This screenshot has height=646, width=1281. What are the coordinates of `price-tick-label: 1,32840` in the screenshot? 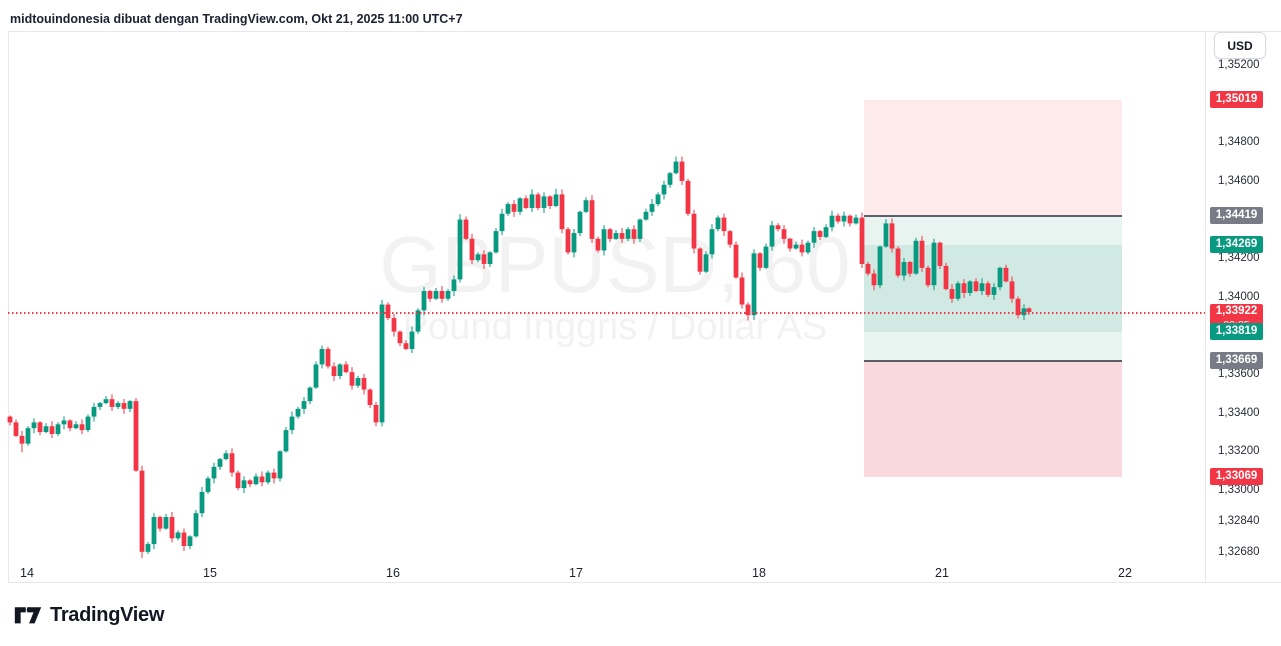 It's located at (1239, 520).